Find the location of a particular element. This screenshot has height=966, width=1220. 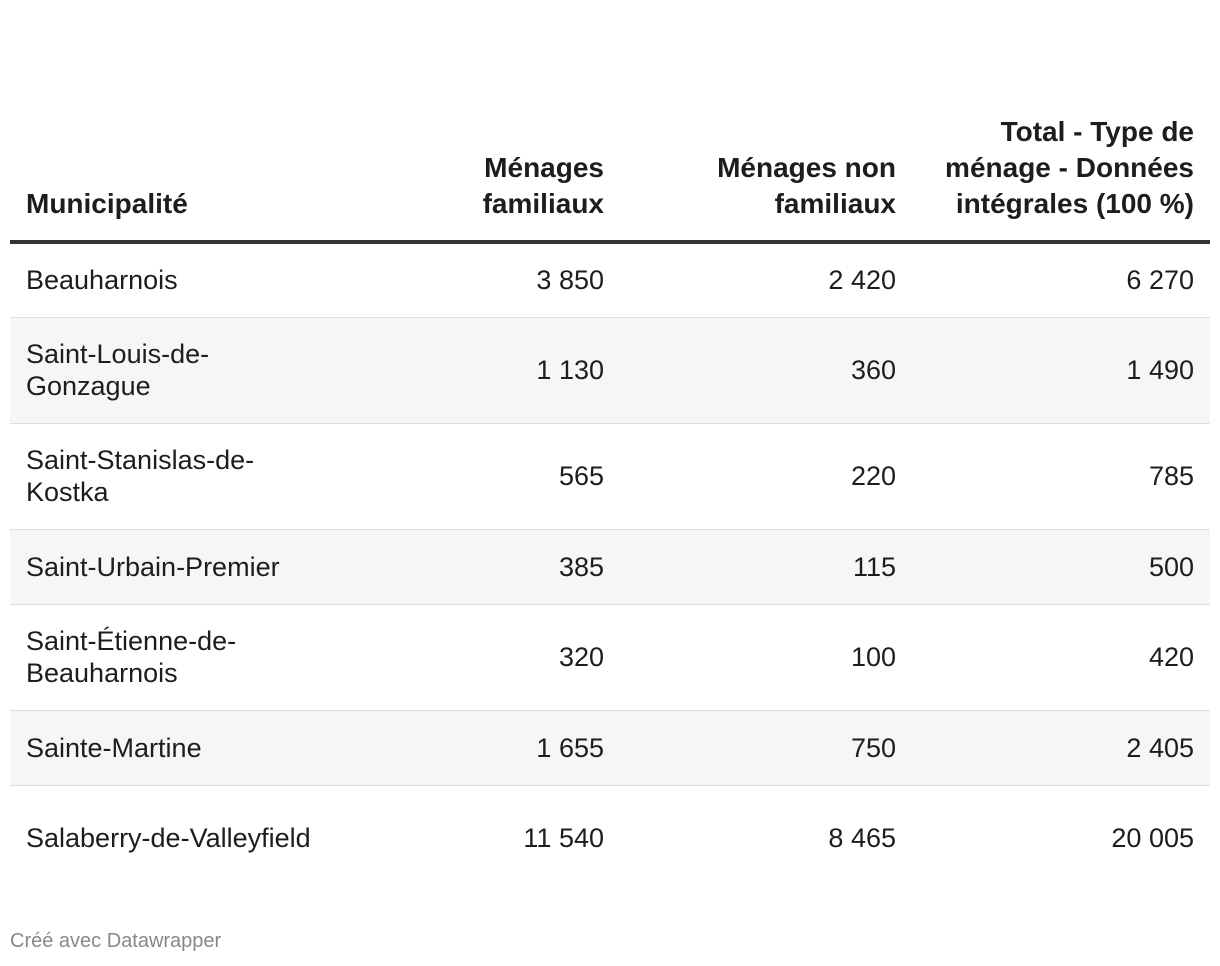

cell-menages-familiaux: 11 540 is located at coordinates (563, 838).